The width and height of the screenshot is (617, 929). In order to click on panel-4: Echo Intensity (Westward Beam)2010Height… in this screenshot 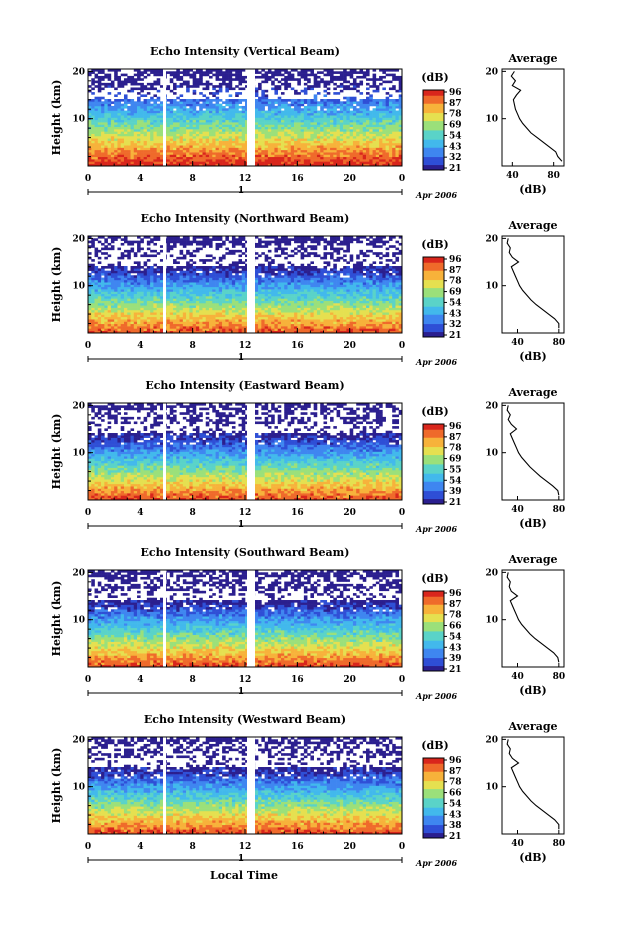, I will do `click(307, 790)`.